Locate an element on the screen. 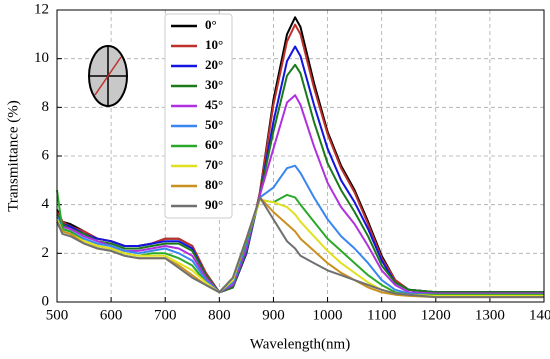 This screenshot has width=550, height=359. polarization-icon is located at coordinates (108, 76).